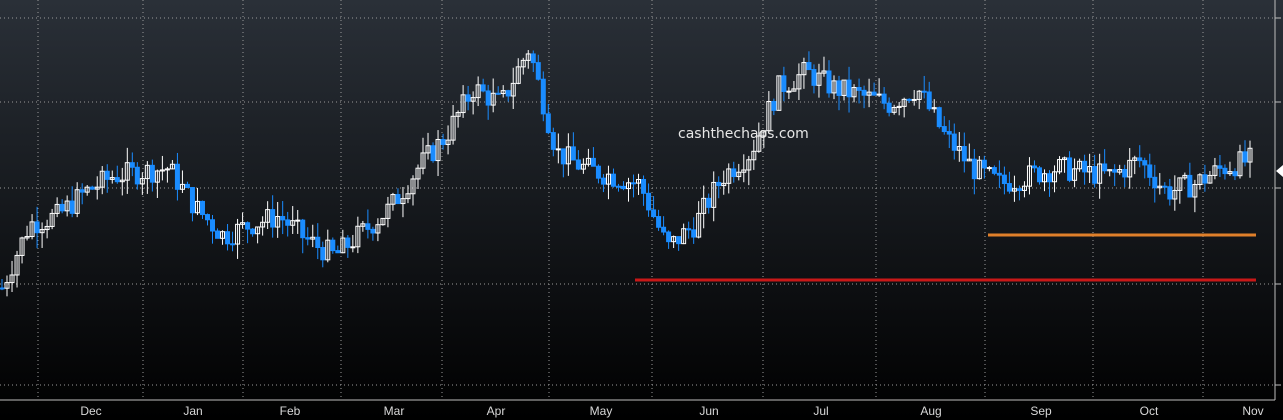 The width and height of the screenshot is (1283, 420). I want to click on x-tick-label-oct: Oct, so click(1149, 411).